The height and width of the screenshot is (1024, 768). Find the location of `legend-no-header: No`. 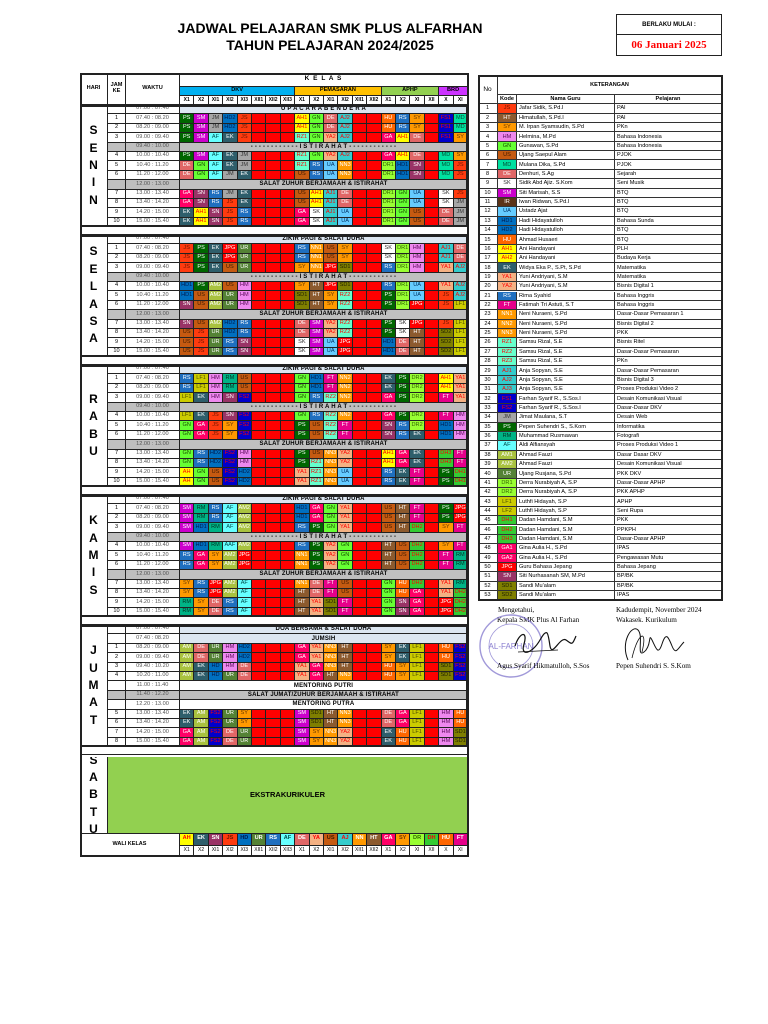

legend-no-header: No is located at coordinates (488, 89).